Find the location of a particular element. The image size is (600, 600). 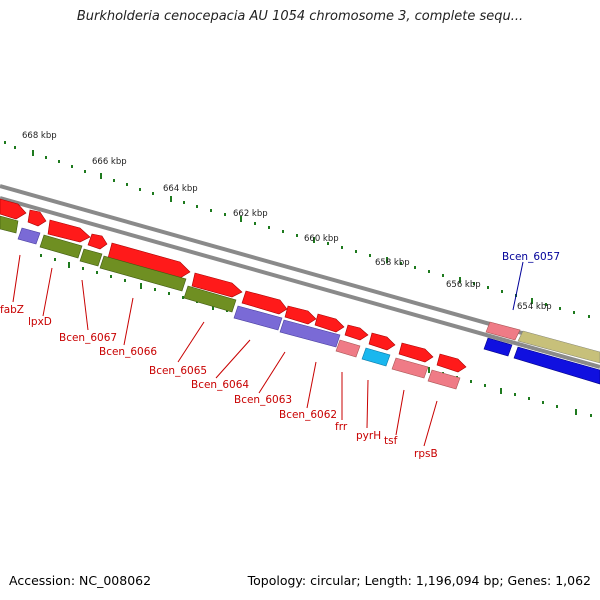

gene-label-frr: frr is located at coordinates (341, 427).